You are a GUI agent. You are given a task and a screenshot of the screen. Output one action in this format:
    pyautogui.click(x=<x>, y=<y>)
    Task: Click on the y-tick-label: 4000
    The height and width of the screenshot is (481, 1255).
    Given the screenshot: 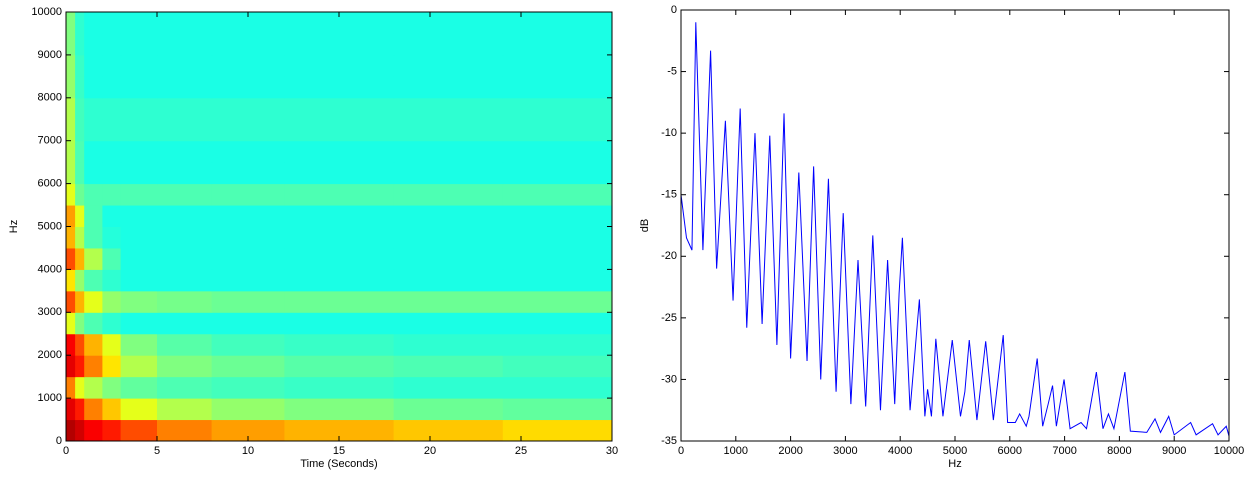 What is the action you would take?
    pyautogui.click(x=50, y=269)
    